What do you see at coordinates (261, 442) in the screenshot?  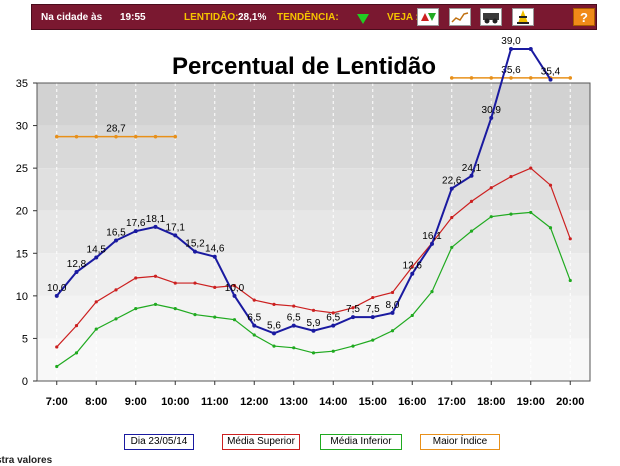 I see `legend-item-upper-average: Média Superior` at bounding box center [261, 442].